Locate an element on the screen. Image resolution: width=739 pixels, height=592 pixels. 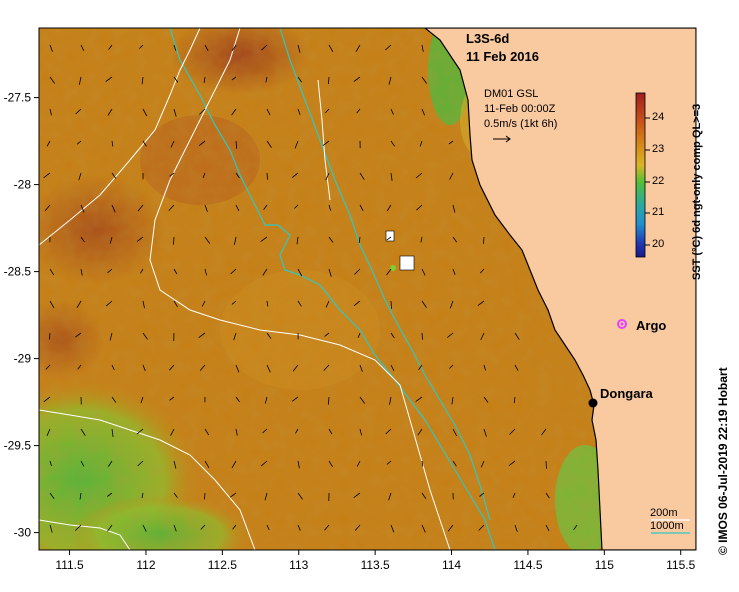
y-tick-label: -29 is located at coordinates (23, 359).